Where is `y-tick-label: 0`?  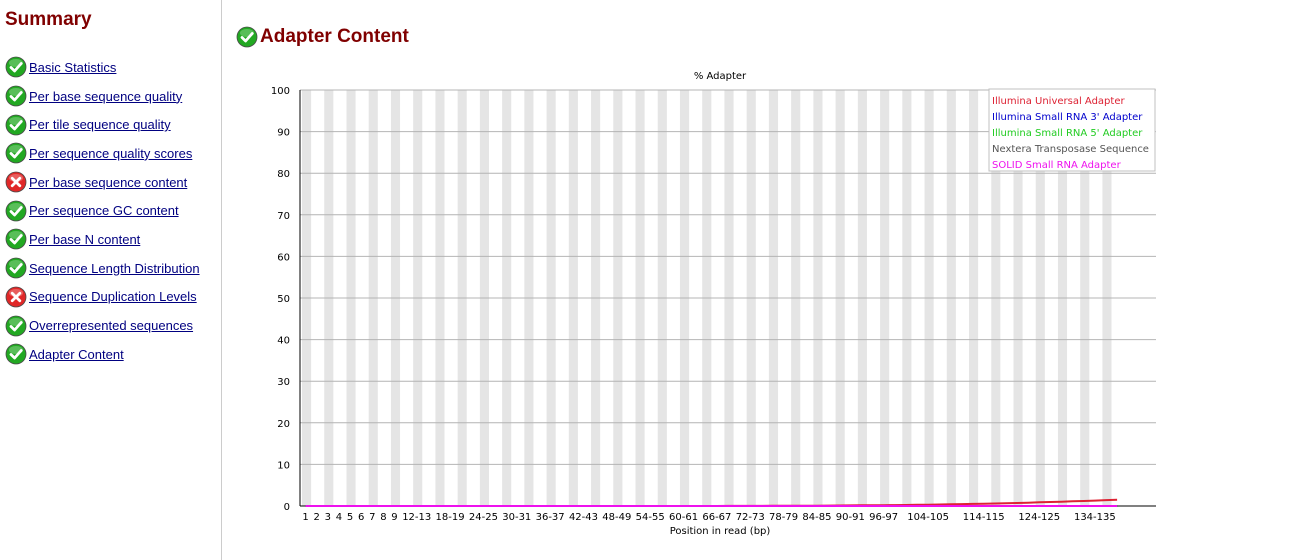
y-tick-label: 0 is located at coordinates (287, 507).